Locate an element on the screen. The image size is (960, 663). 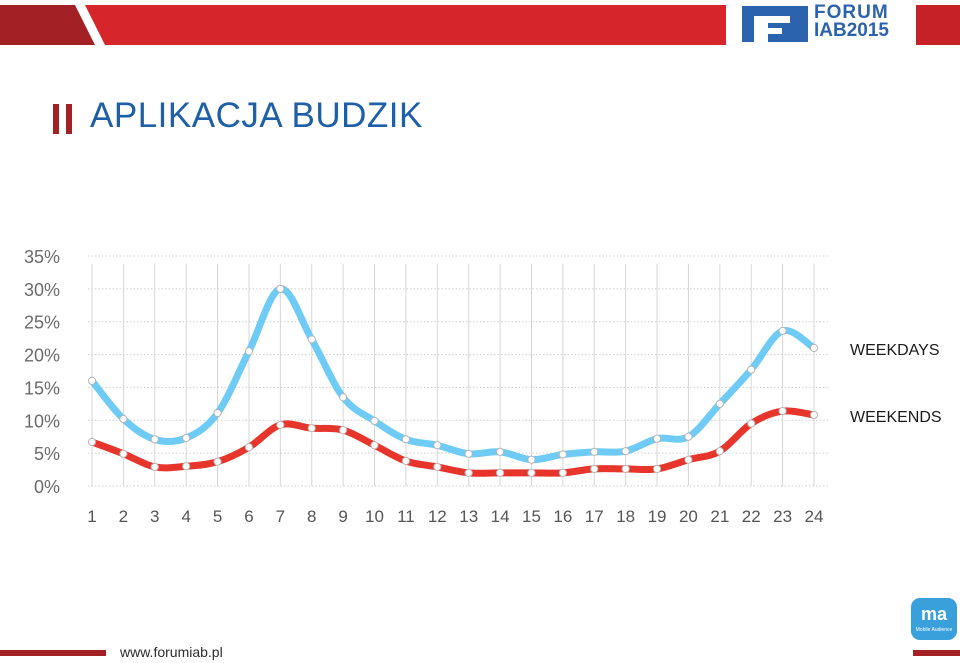
x-tick-label: 1 is located at coordinates (91, 516).